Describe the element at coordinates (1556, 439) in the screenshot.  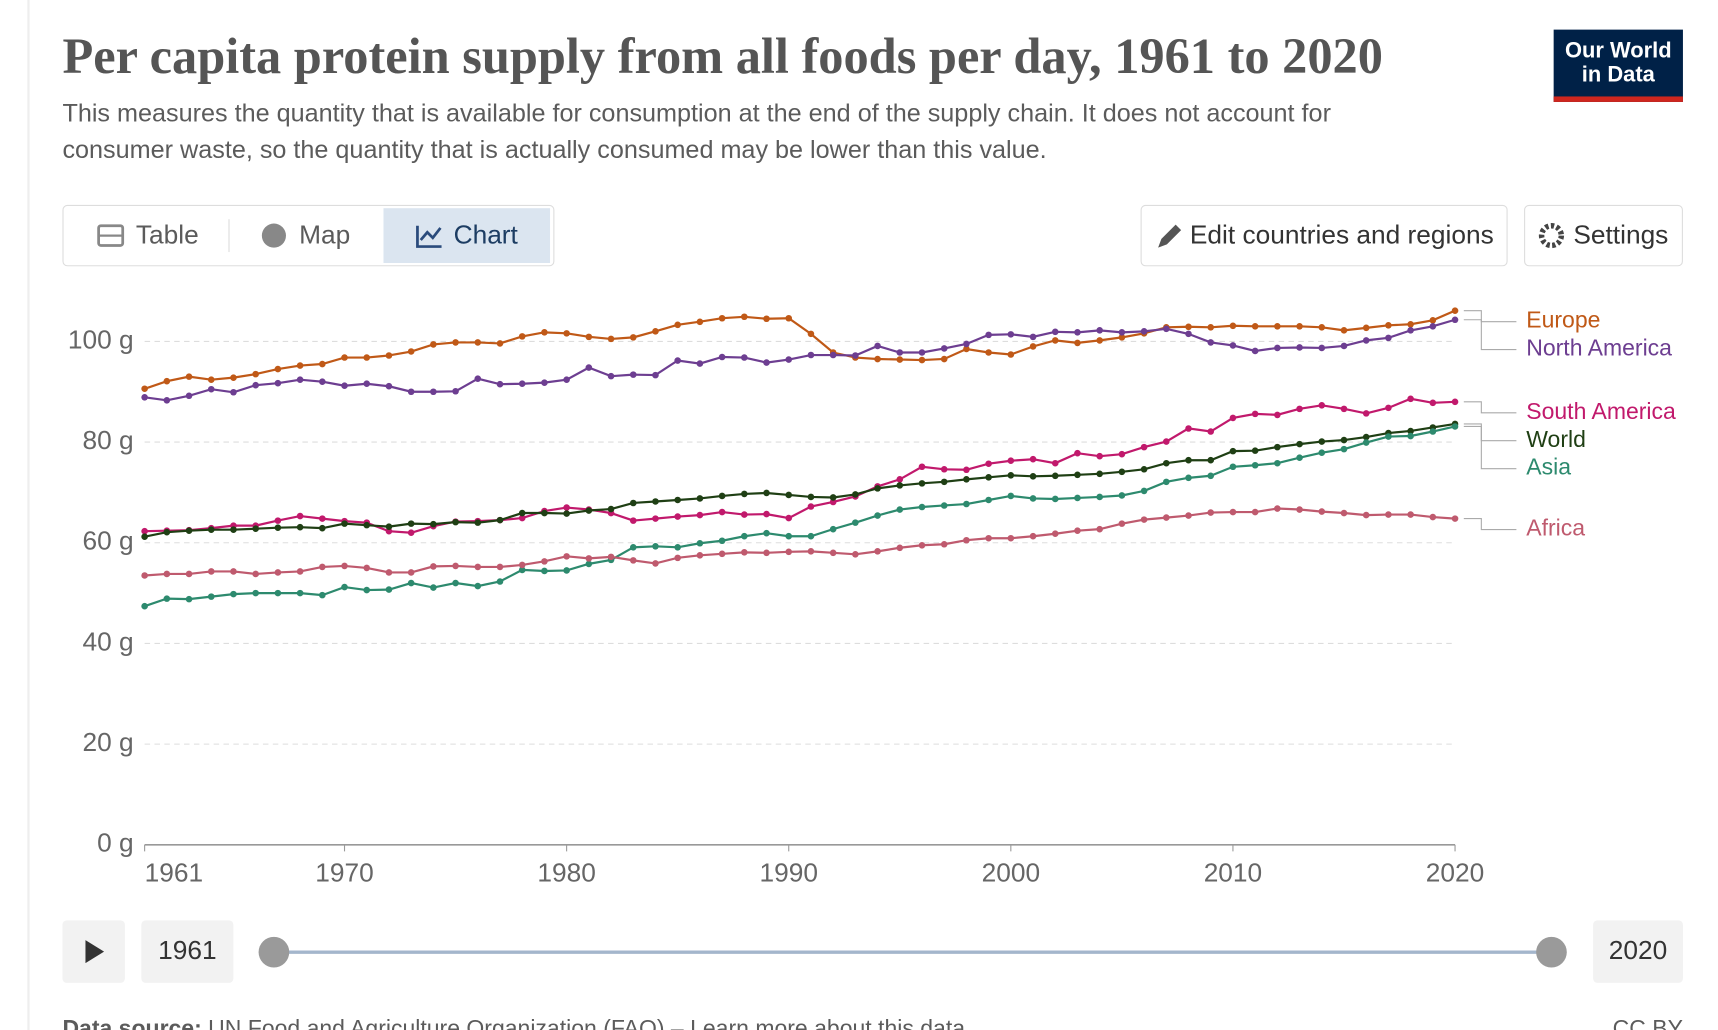
I see `legend-label: World` at that location.